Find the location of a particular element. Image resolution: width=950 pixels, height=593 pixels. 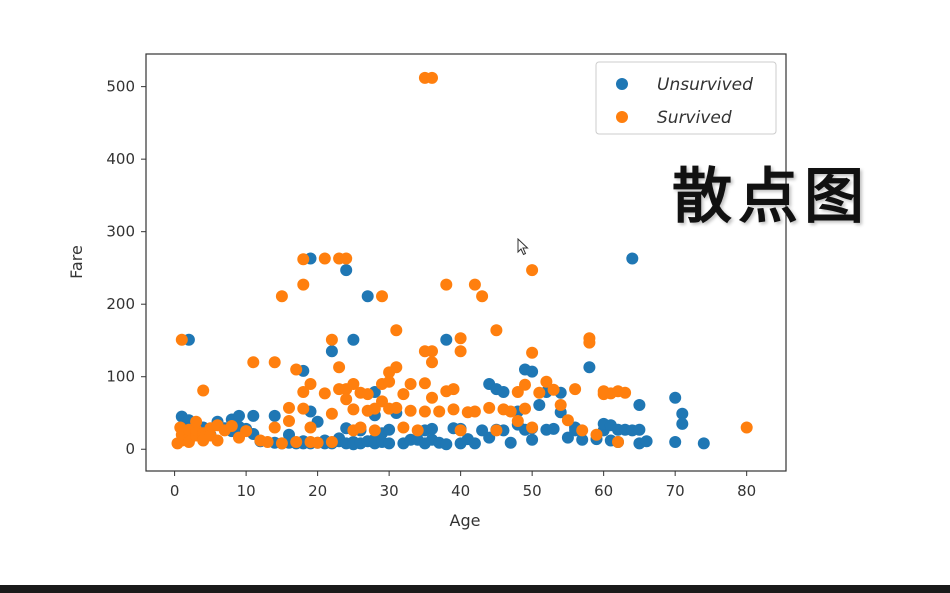

y-tick-label-300: 300 is located at coordinates (120, 232).